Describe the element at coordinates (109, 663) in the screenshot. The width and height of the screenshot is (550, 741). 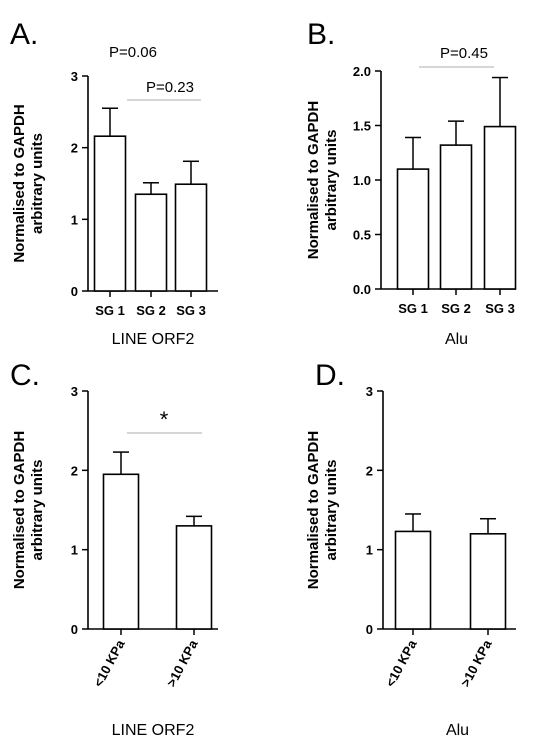
I see `panel-c-x-tick-label: <10 KPa` at that location.